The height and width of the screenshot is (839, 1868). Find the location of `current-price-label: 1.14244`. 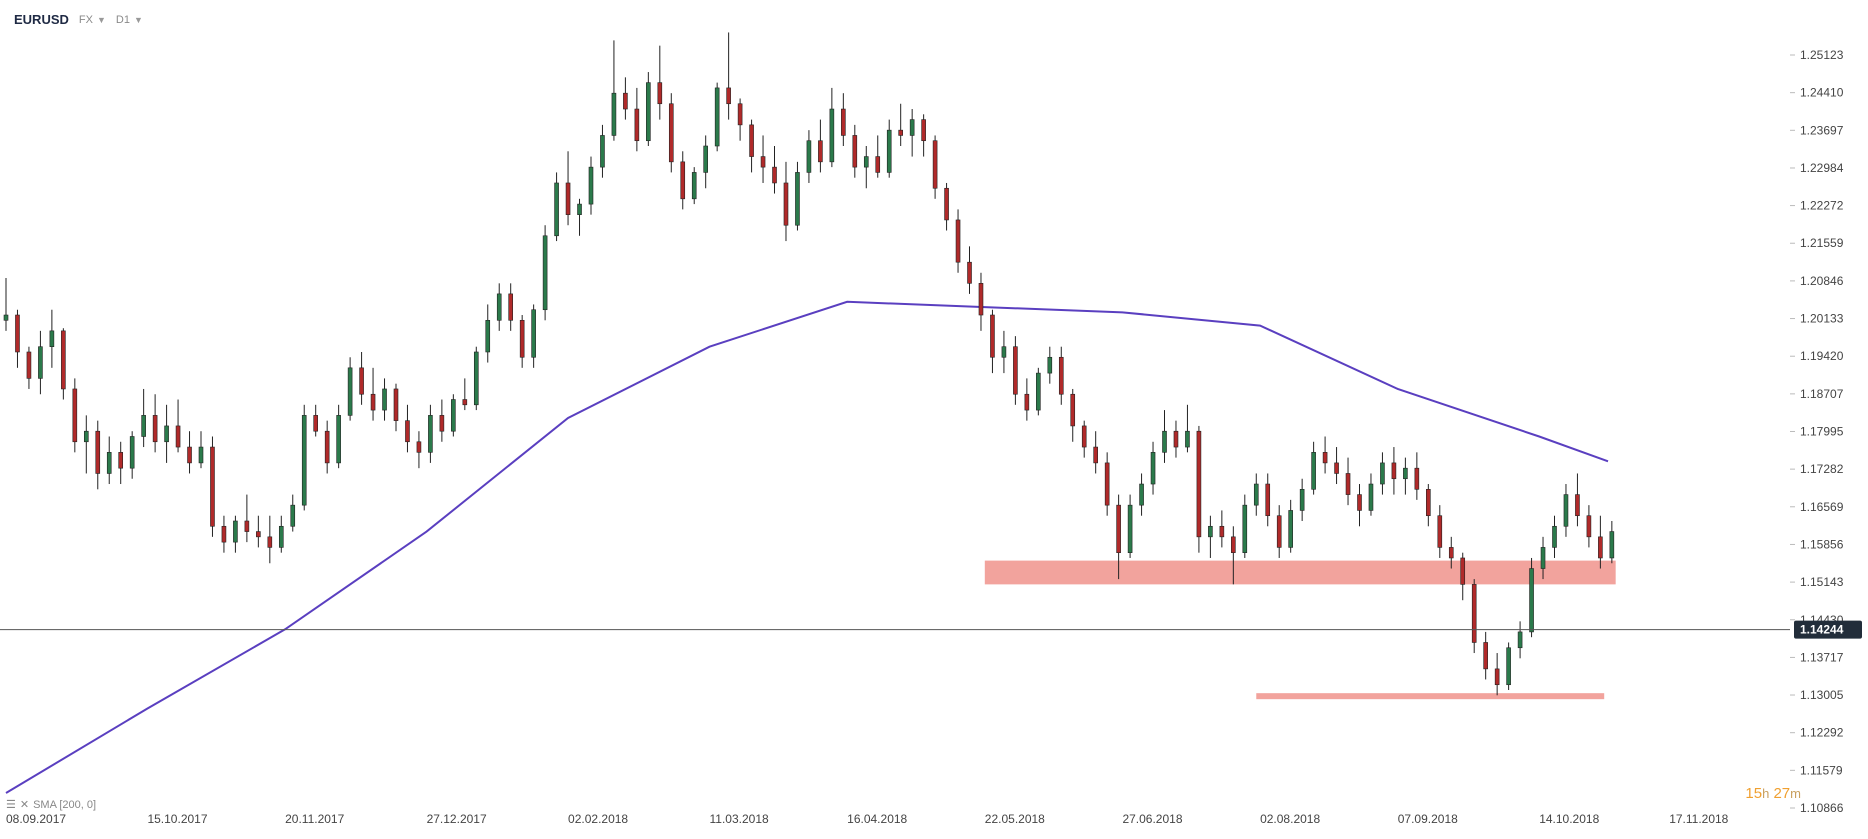

current-price-label: 1.14244 is located at coordinates (1822, 630).